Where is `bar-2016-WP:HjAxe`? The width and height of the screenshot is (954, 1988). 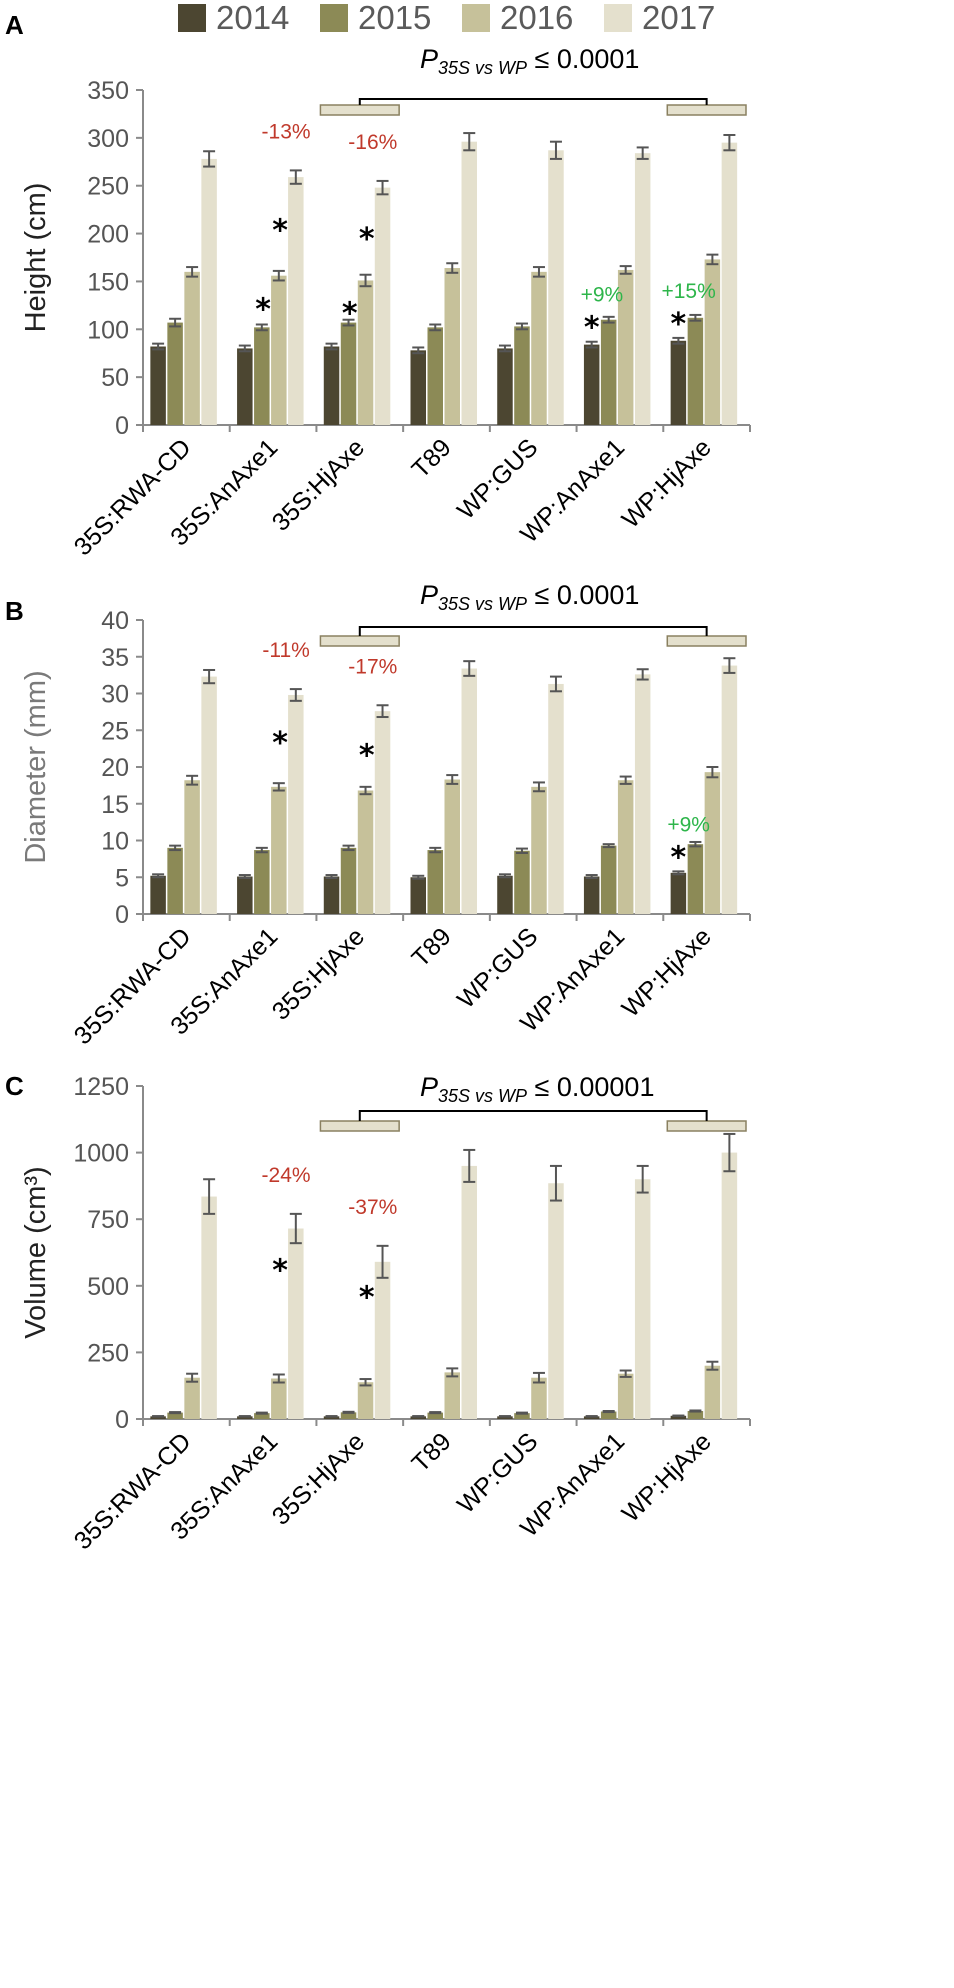
bar-2016-WP:HjAxe is located at coordinates (712, 342).